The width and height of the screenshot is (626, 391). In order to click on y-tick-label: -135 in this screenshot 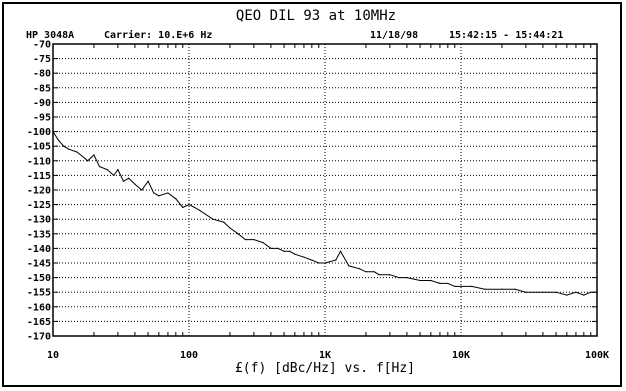, I will do `click(39, 234)`.